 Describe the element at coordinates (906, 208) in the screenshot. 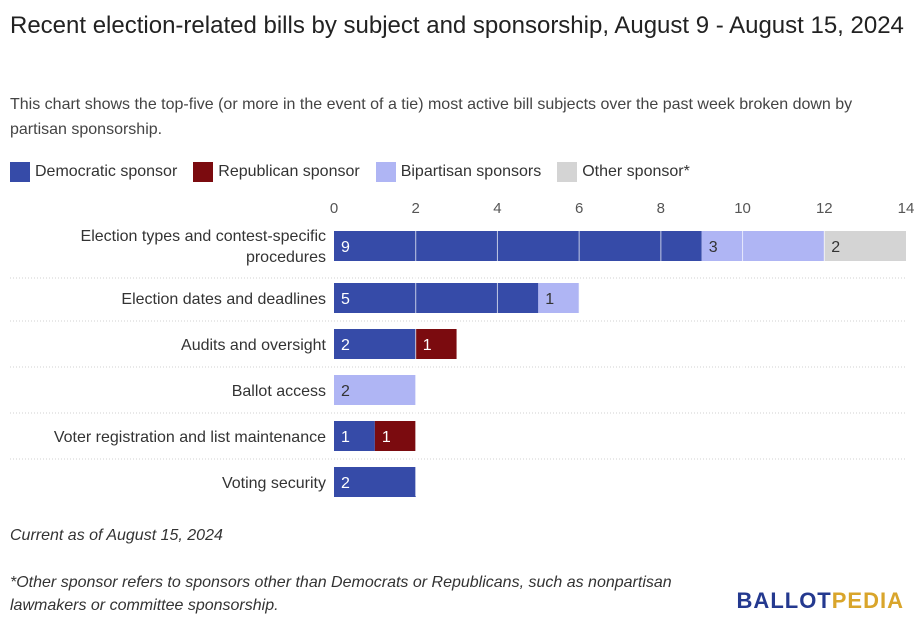

I see `x-tick-label: 14` at that location.